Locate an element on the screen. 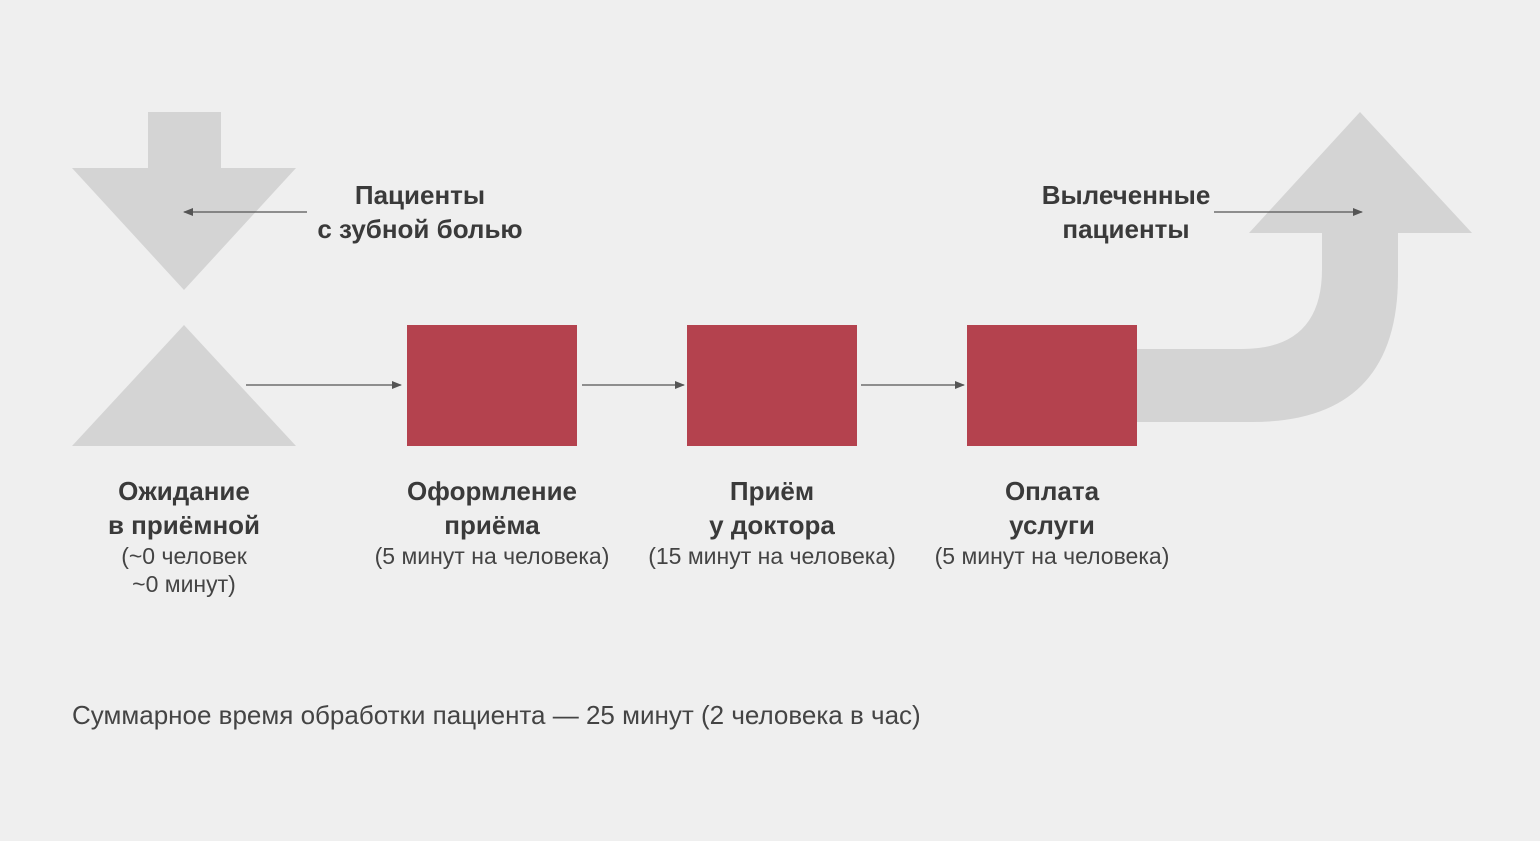  output-label-line1: Вылеченные is located at coordinates (1126, 195).